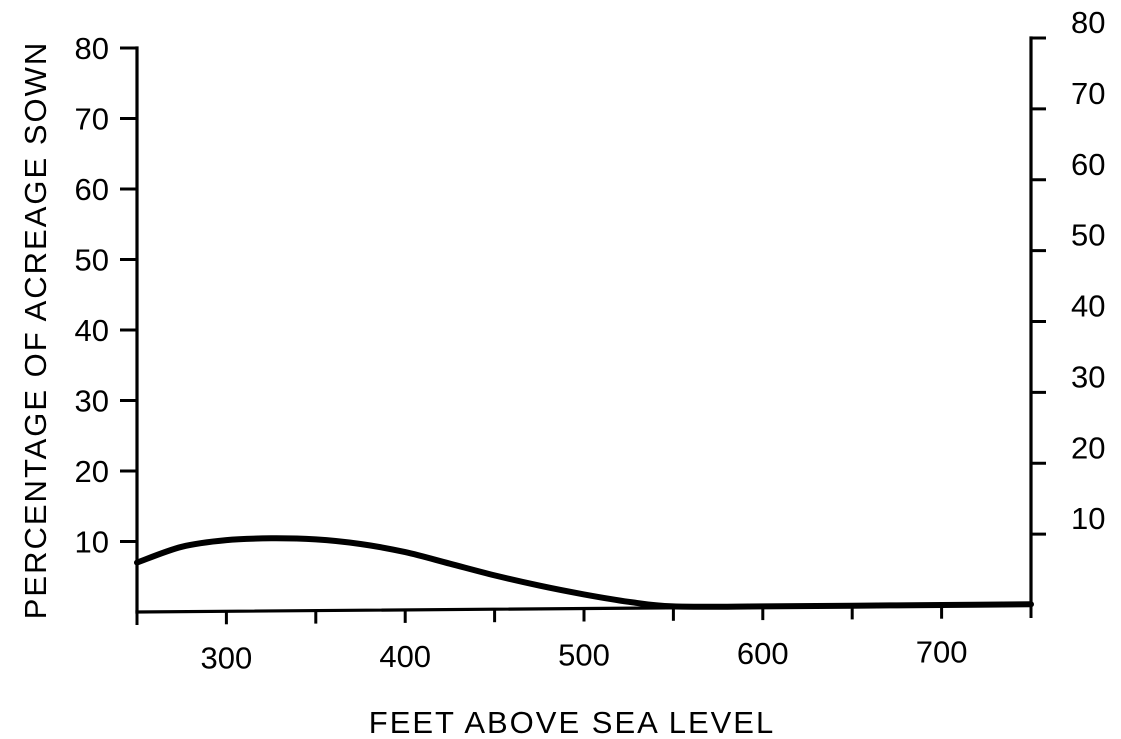  What do you see at coordinates (1088, 164) in the screenshot?
I see `right-y-tick-label: 60` at bounding box center [1088, 164].